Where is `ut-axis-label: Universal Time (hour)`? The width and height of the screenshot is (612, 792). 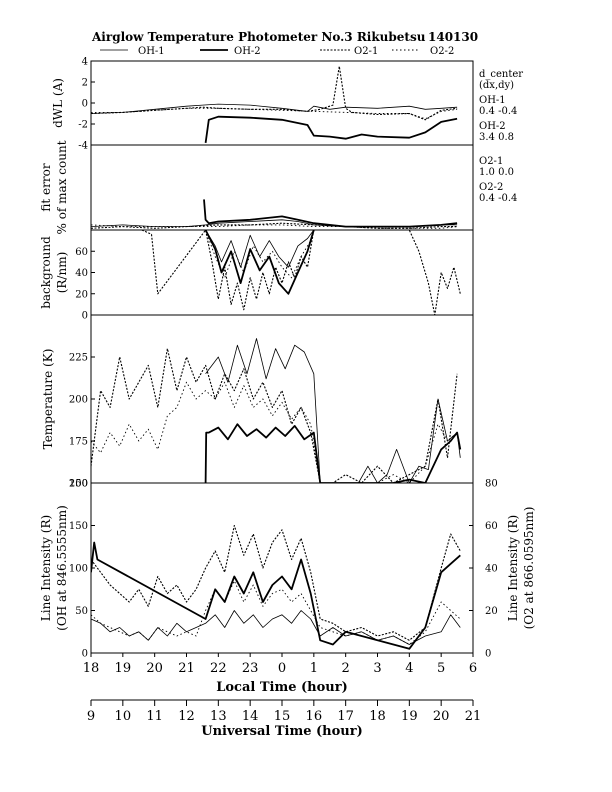 ut-axis-label: Universal Time (hour) is located at coordinates (282, 731).